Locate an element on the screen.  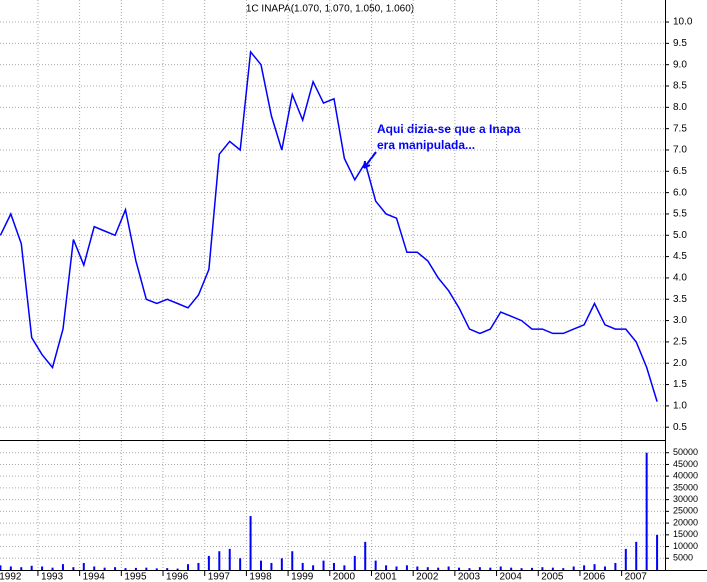
y-tick-label: 9.0 is located at coordinates (680, 64).